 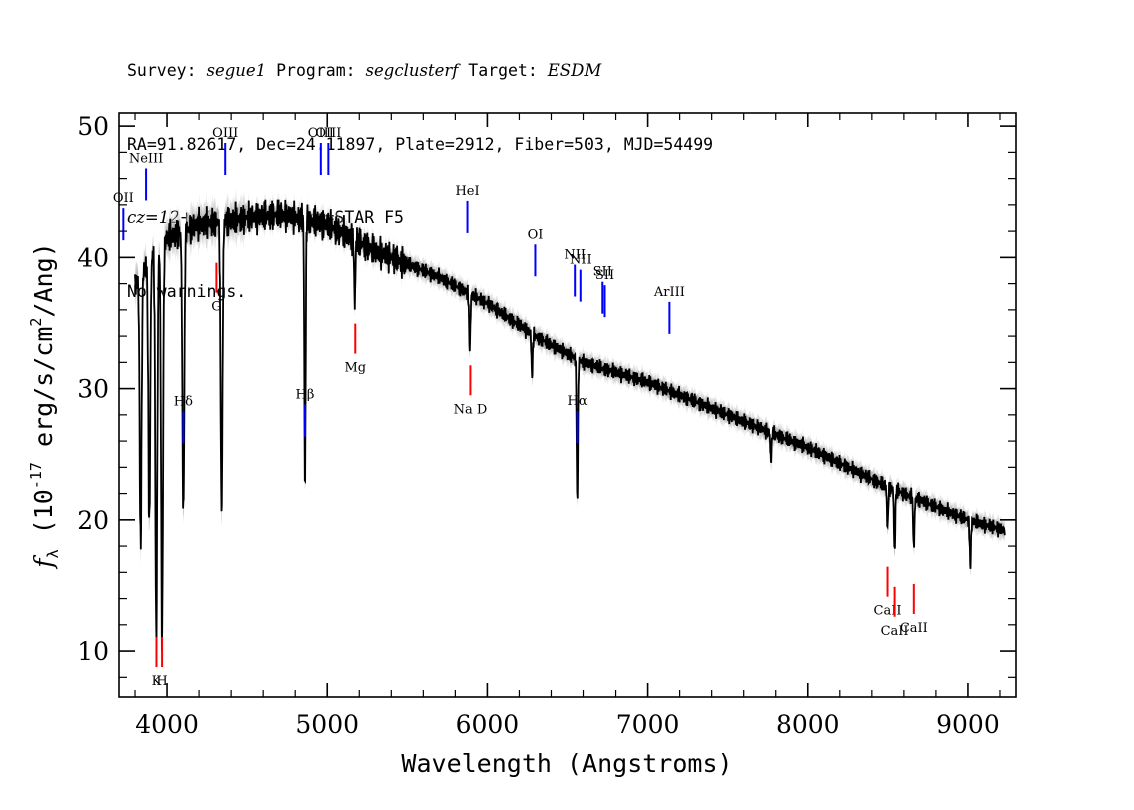 What do you see at coordinates (43, 279) in the screenshot?
I see `y-axis-post: /Ang)` at bounding box center [43, 279].